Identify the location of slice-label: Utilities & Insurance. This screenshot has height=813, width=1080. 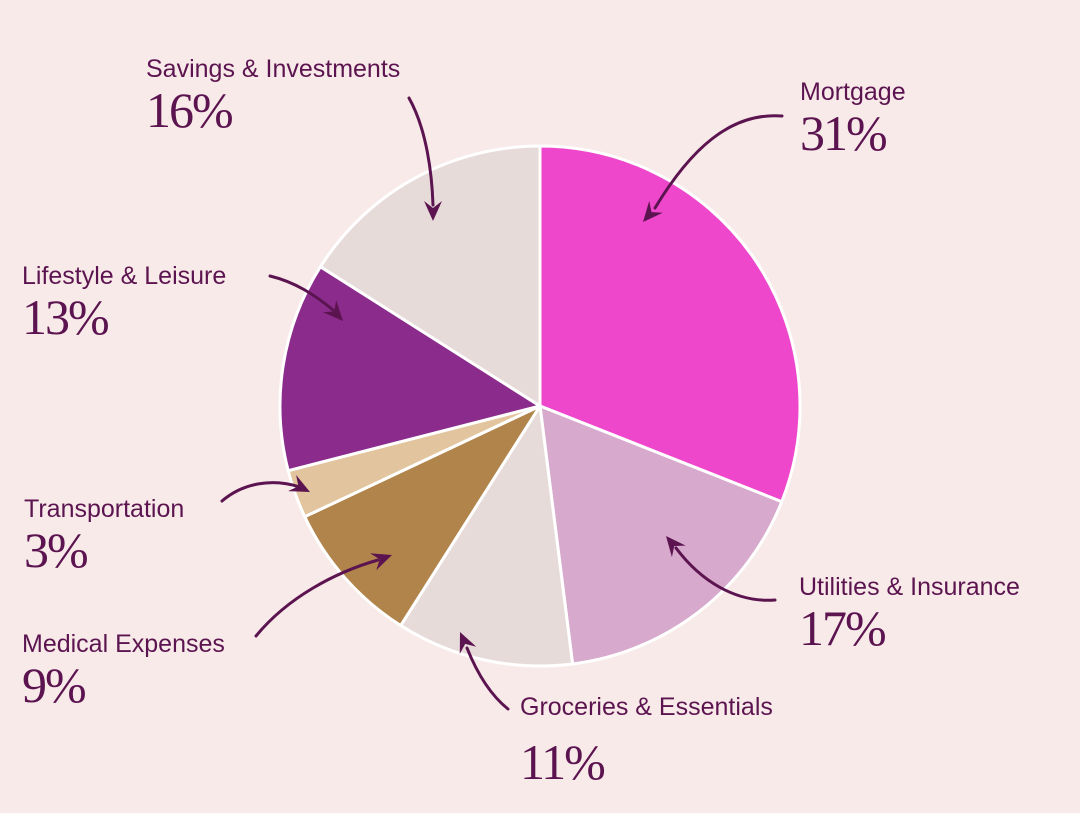
(909, 587).